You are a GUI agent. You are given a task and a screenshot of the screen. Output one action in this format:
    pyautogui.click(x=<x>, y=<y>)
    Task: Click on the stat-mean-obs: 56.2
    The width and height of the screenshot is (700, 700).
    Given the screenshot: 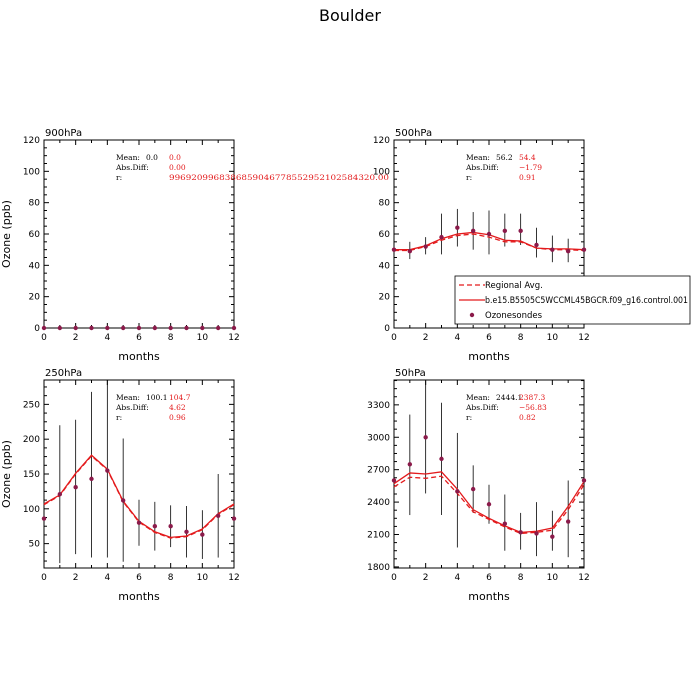 What is the action you would take?
    pyautogui.click(x=504, y=157)
    